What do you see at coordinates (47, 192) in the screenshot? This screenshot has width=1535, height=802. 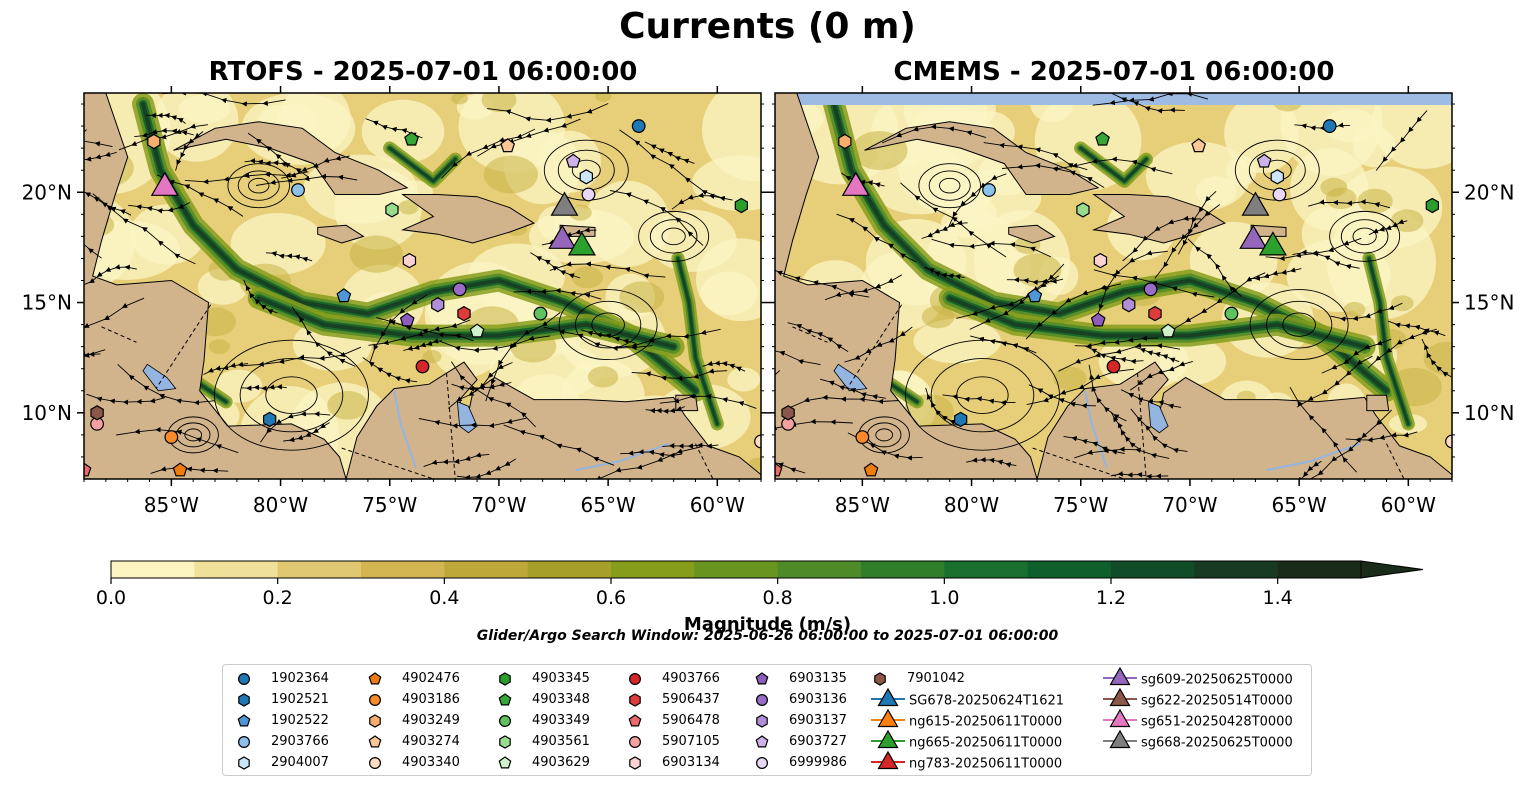 I see `y-tick-label: 20°N` at bounding box center [47, 192].